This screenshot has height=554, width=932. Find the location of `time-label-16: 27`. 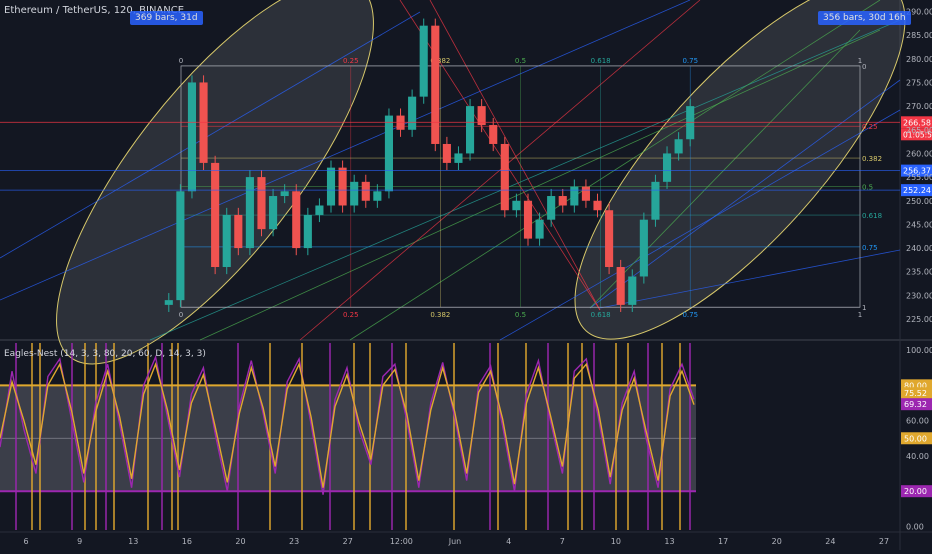

time-label-16: 27 is located at coordinates (884, 541).